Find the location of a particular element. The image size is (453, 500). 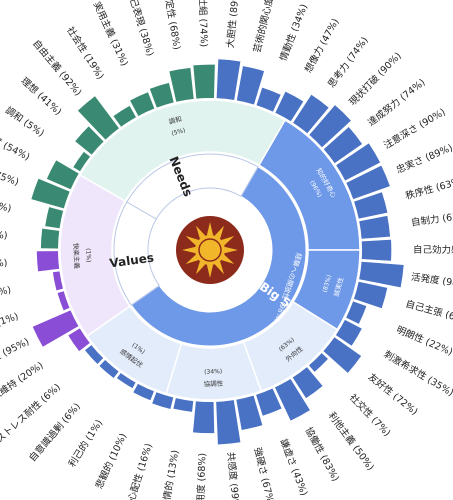

outer-label-21: 強硬さ (67%) is located at coordinates (264, 473).